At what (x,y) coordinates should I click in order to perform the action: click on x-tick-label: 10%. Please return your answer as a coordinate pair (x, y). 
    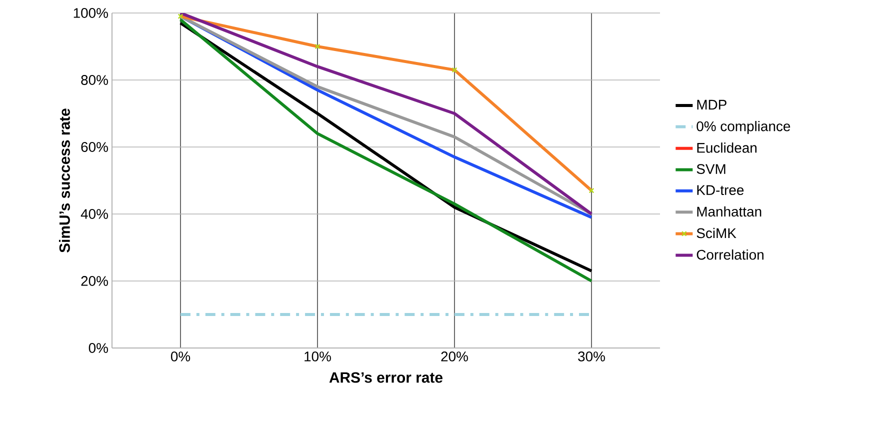
    Looking at the image, I should click on (317, 357).